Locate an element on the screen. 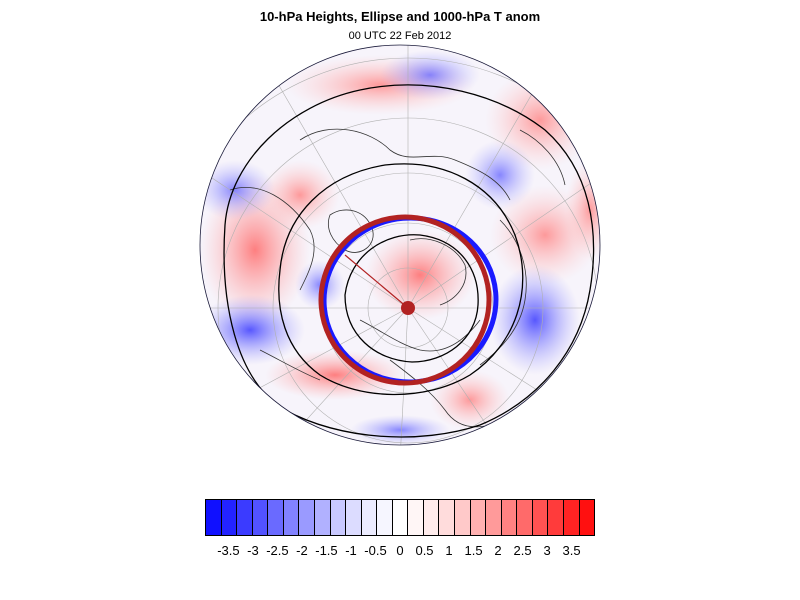 Image resolution: width=800 pixels, height=600 pixels. vortex-ellipse is located at coordinates (408, 300).